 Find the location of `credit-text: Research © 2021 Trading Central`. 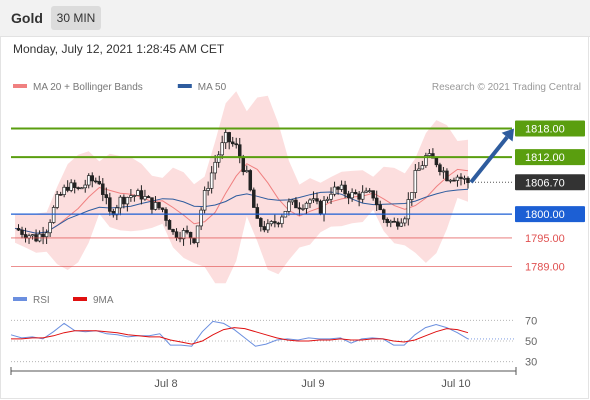

credit-text: Research © 2021 Trading Central is located at coordinates (506, 87).